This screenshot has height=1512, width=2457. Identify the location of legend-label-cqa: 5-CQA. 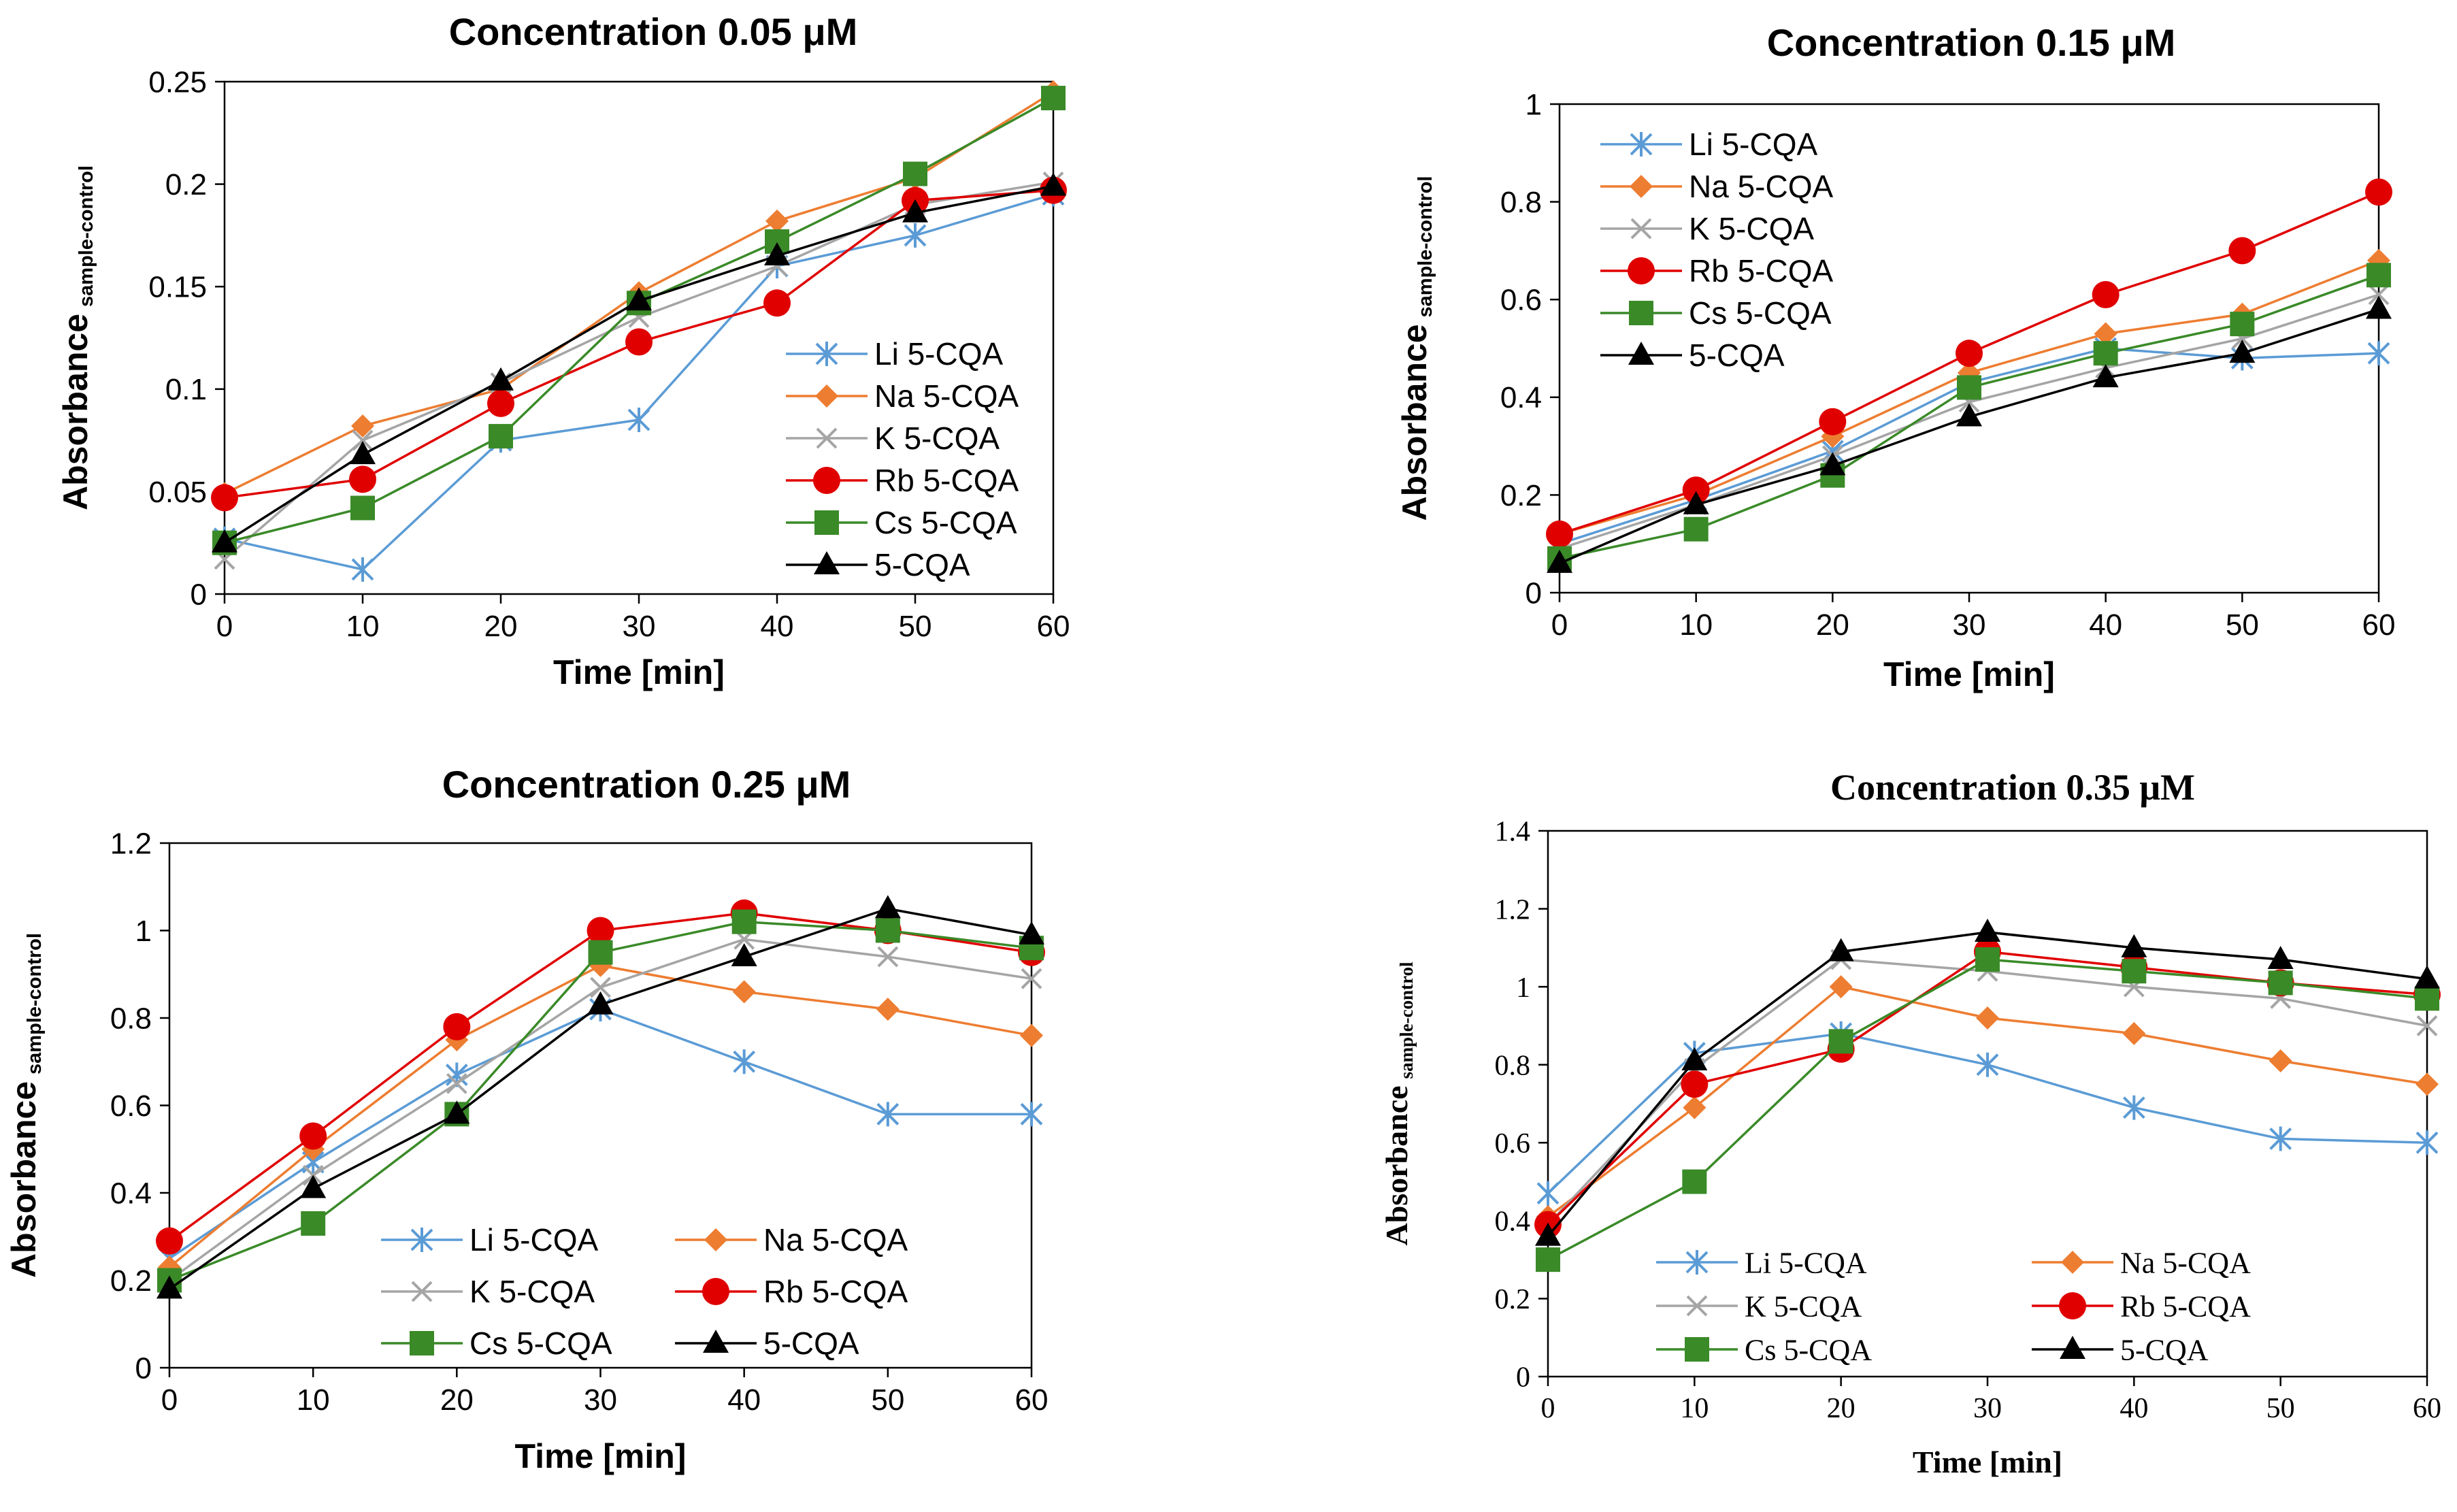
(922, 564).